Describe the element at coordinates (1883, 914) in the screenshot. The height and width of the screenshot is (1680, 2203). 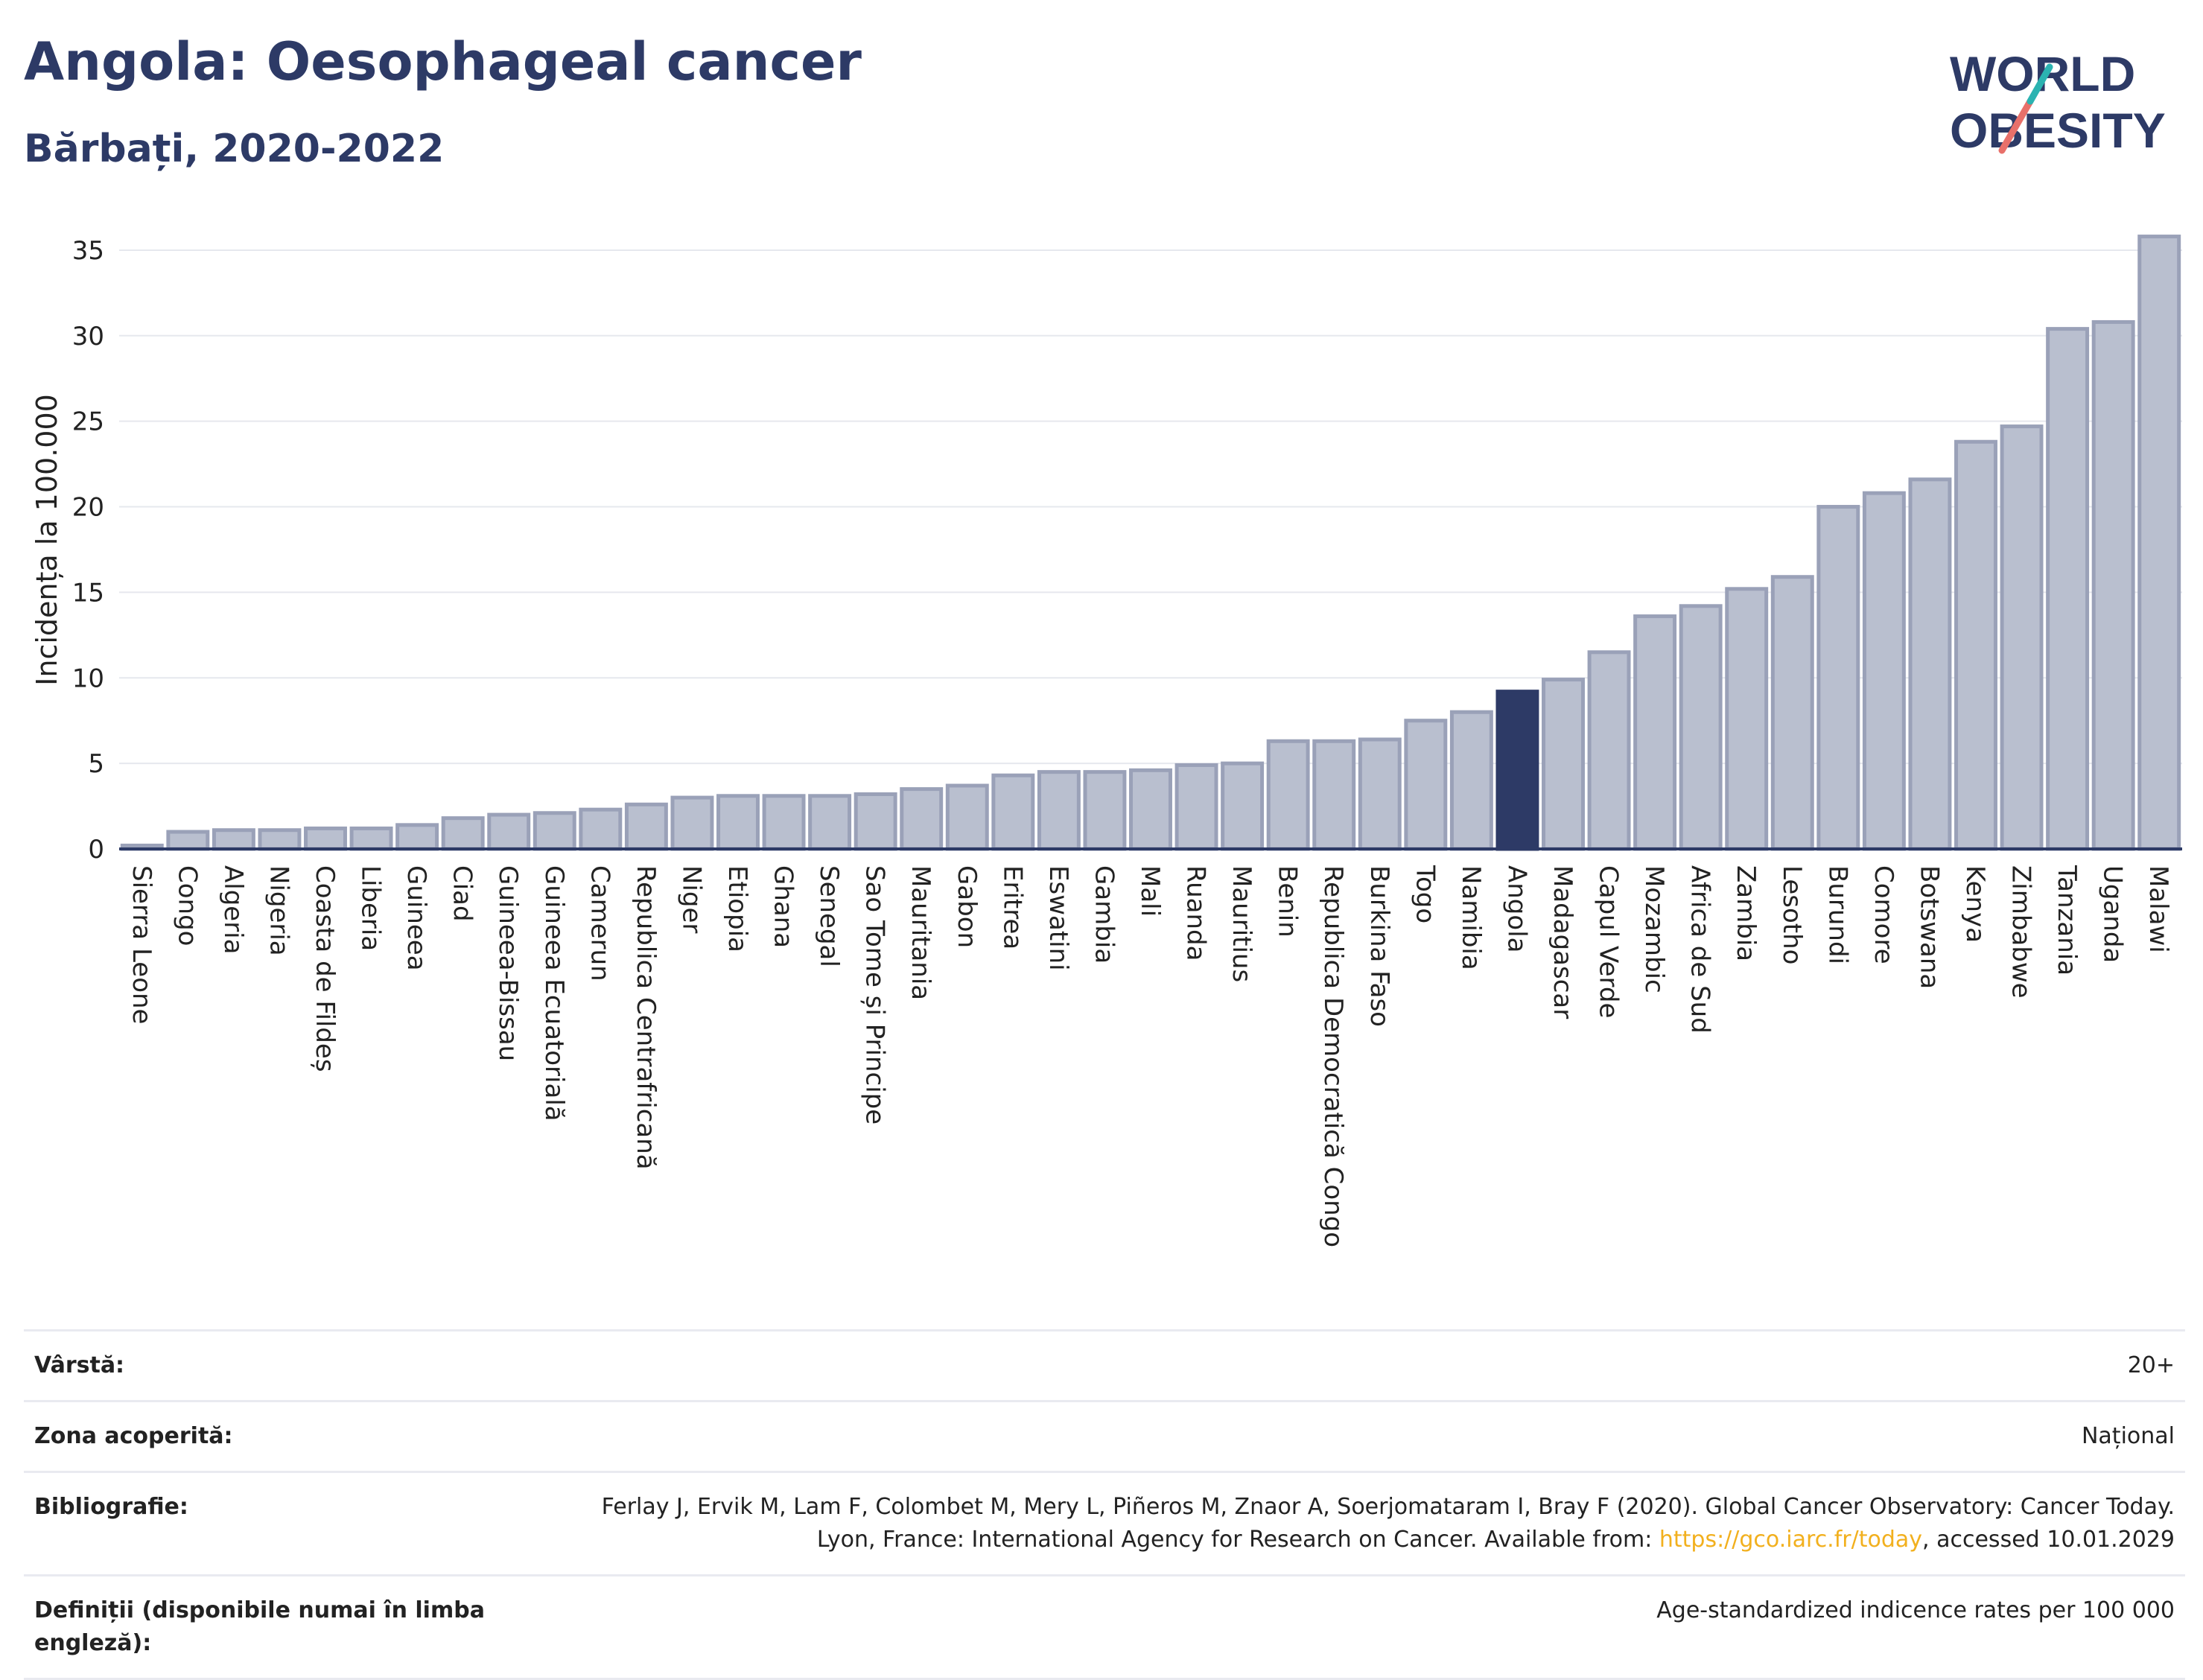
I see `x-tick-label: Comore` at that location.